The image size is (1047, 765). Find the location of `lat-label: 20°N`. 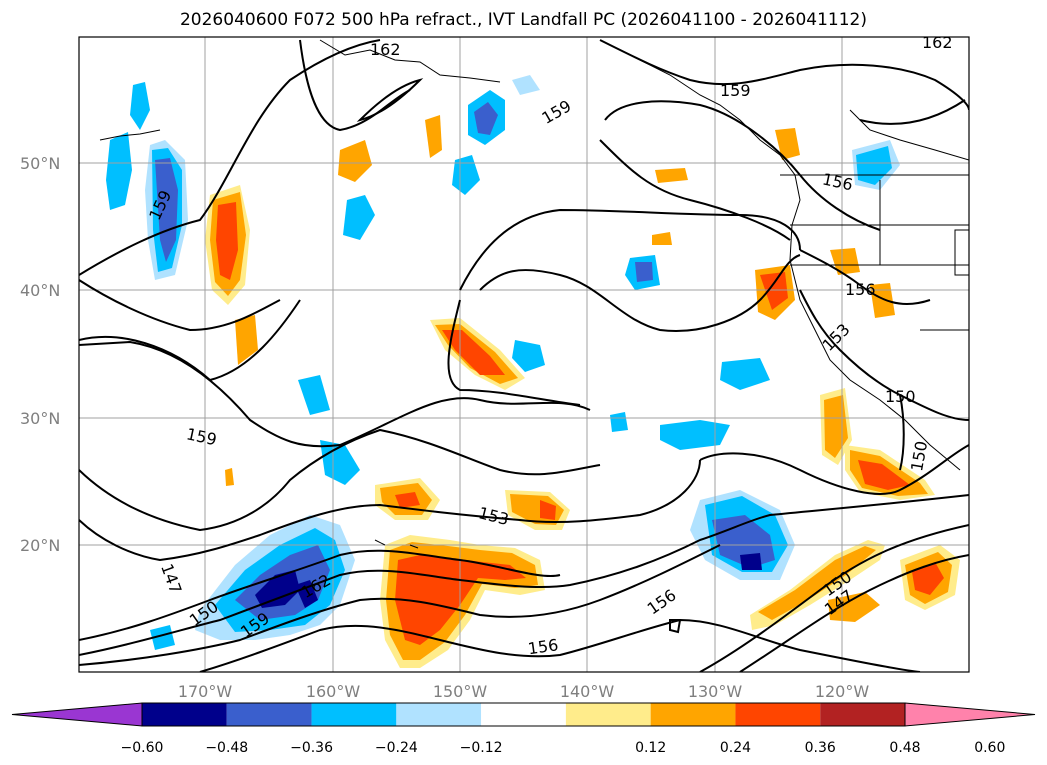

lat-label: 20°N is located at coordinates (40, 545).